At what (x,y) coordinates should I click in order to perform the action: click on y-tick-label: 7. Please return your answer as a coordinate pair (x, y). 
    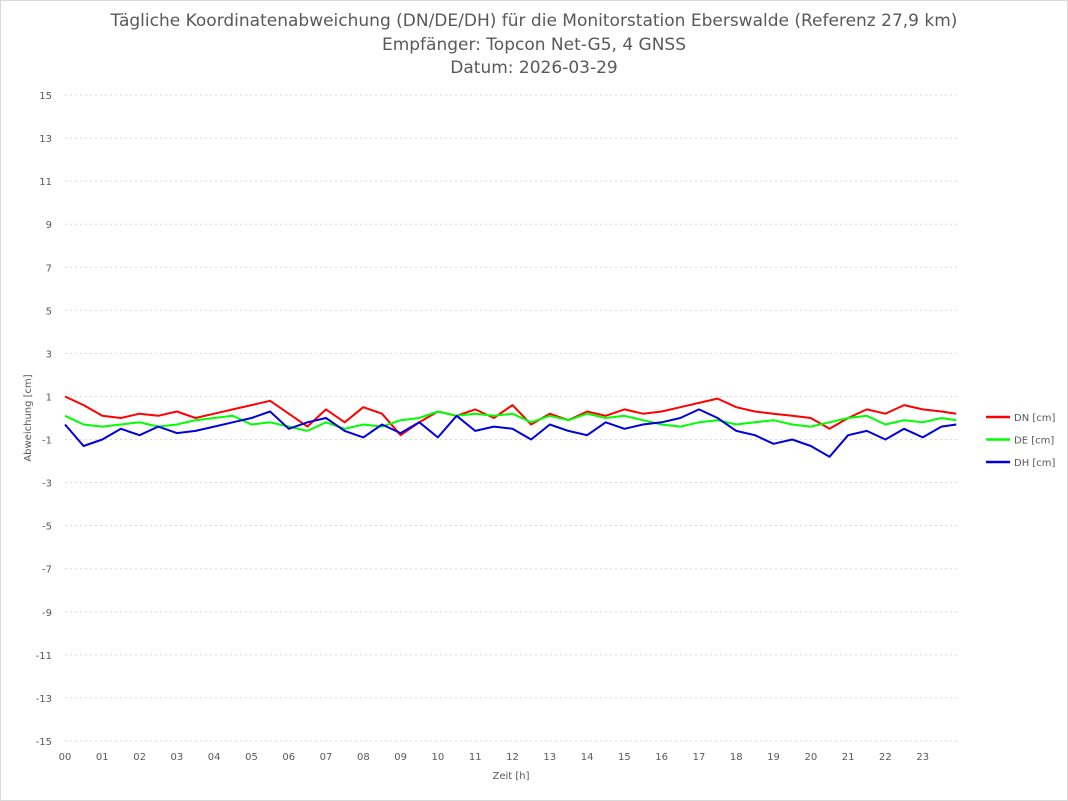
    Looking at the image, I should click on (49, 268).